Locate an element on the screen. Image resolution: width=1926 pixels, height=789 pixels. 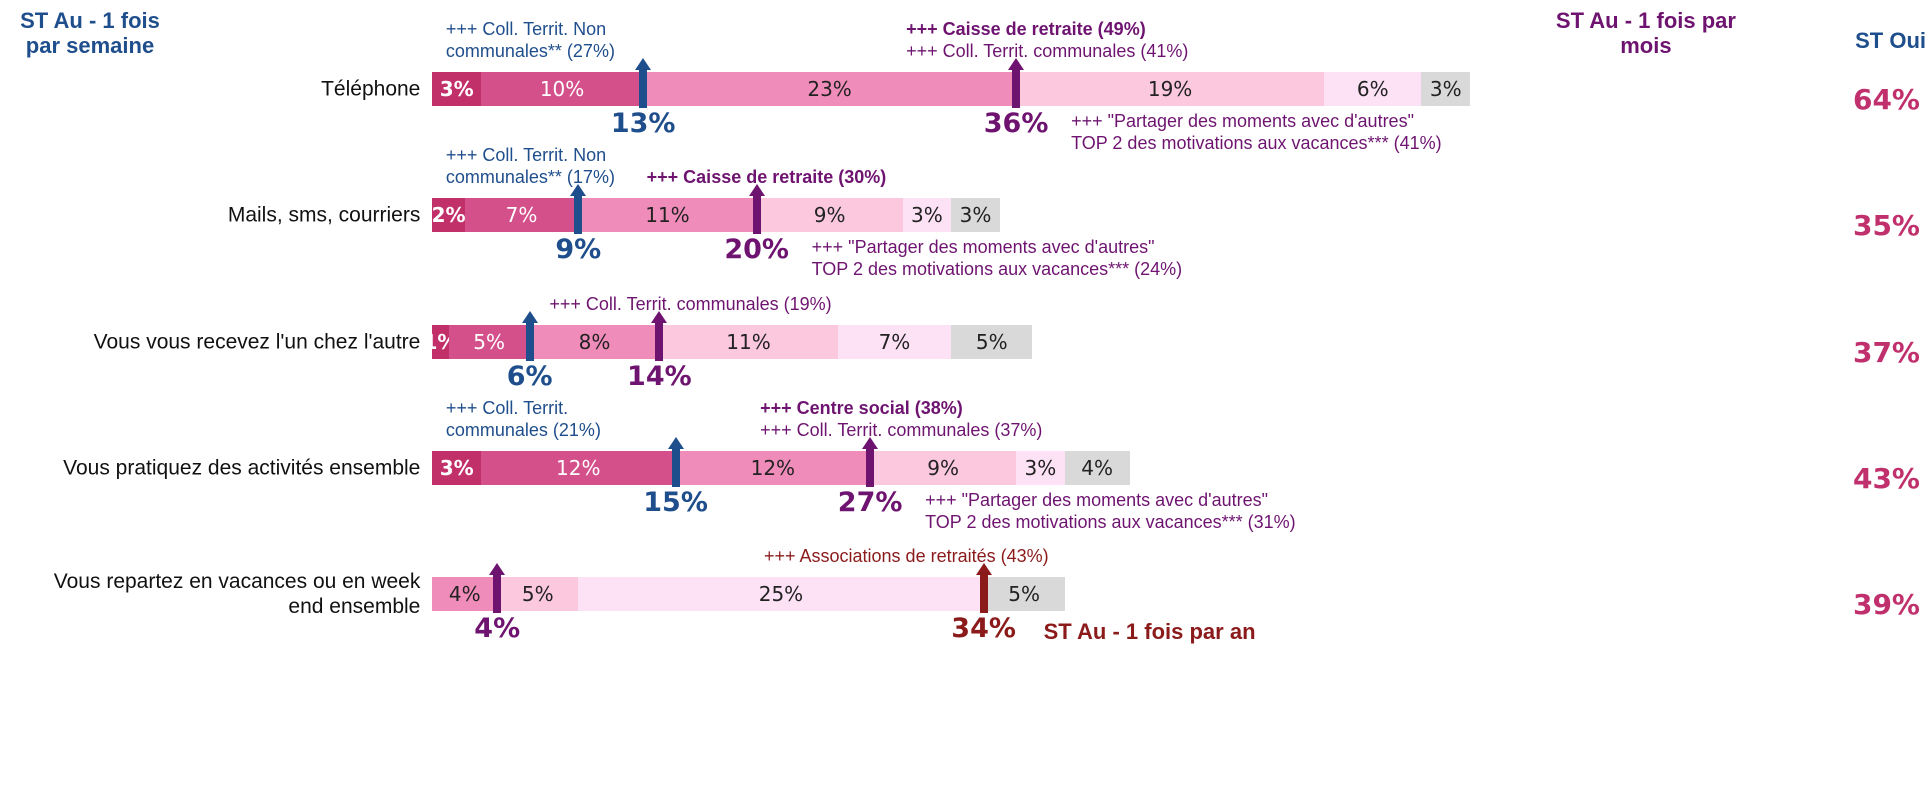
annotation: communales** (27%) is located at coordinates (530, 51).